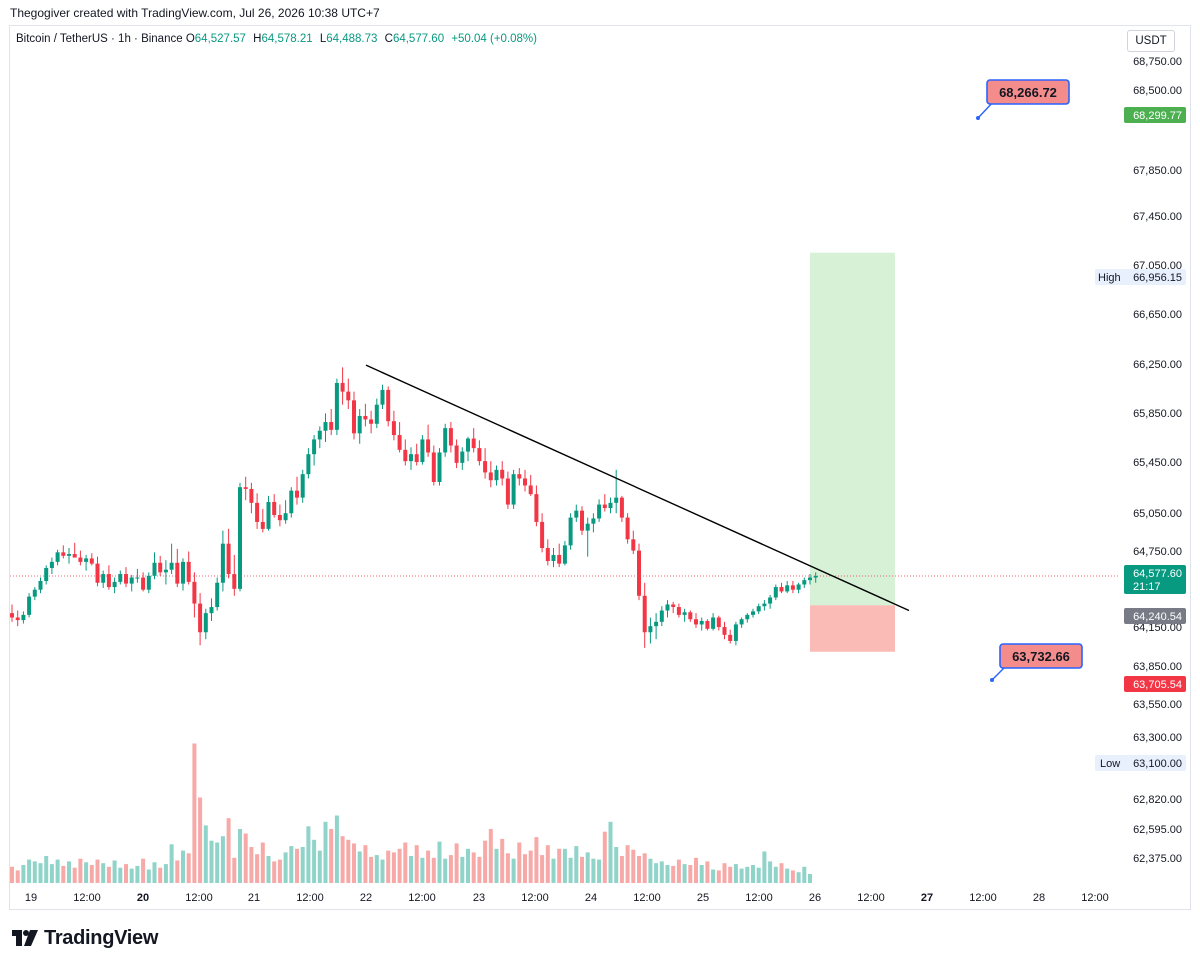 This screenshot has width=1200, height=965. I want to click on high-value: 66,956.15, so click(1157, 278).